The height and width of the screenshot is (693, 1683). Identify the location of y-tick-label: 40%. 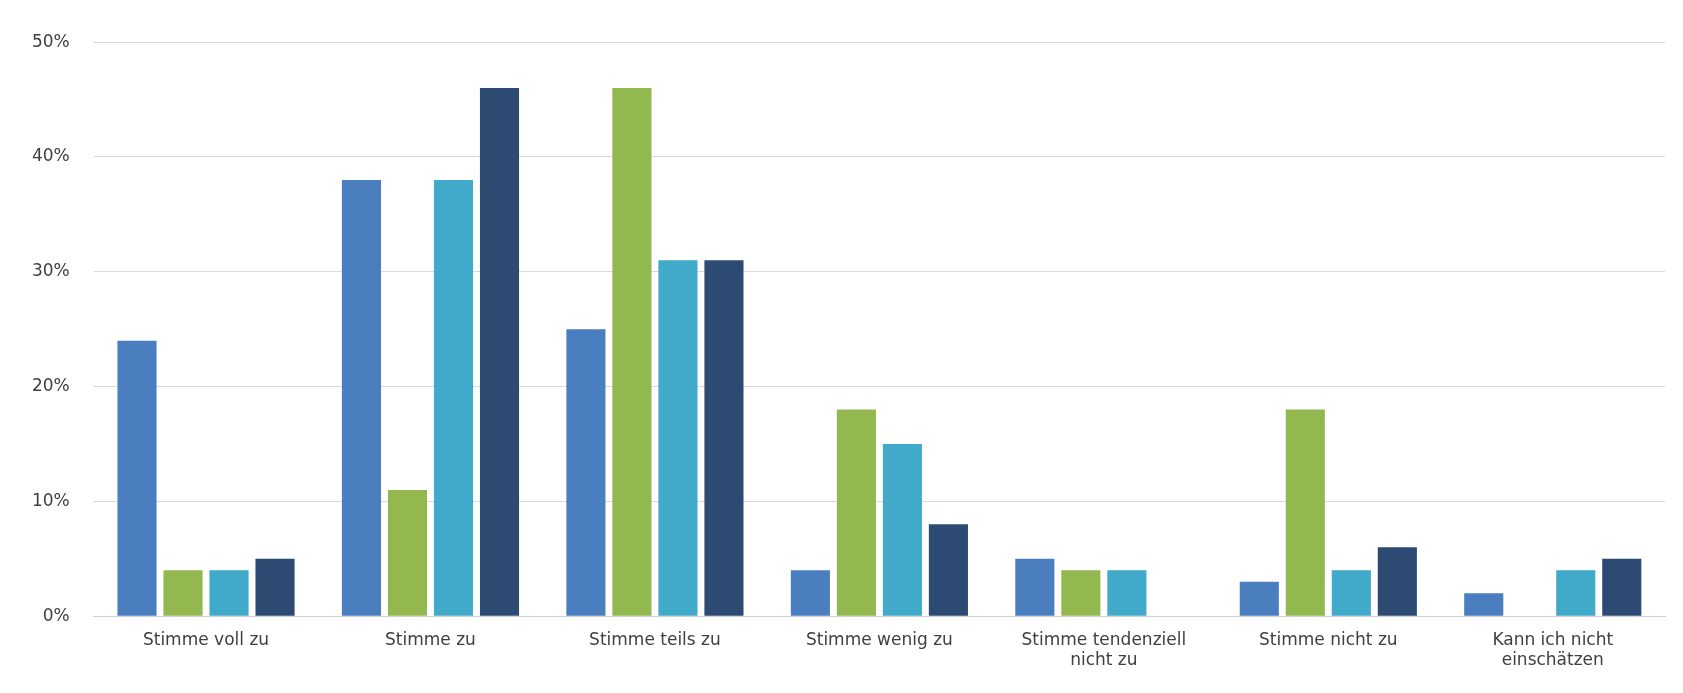
(50, 155).